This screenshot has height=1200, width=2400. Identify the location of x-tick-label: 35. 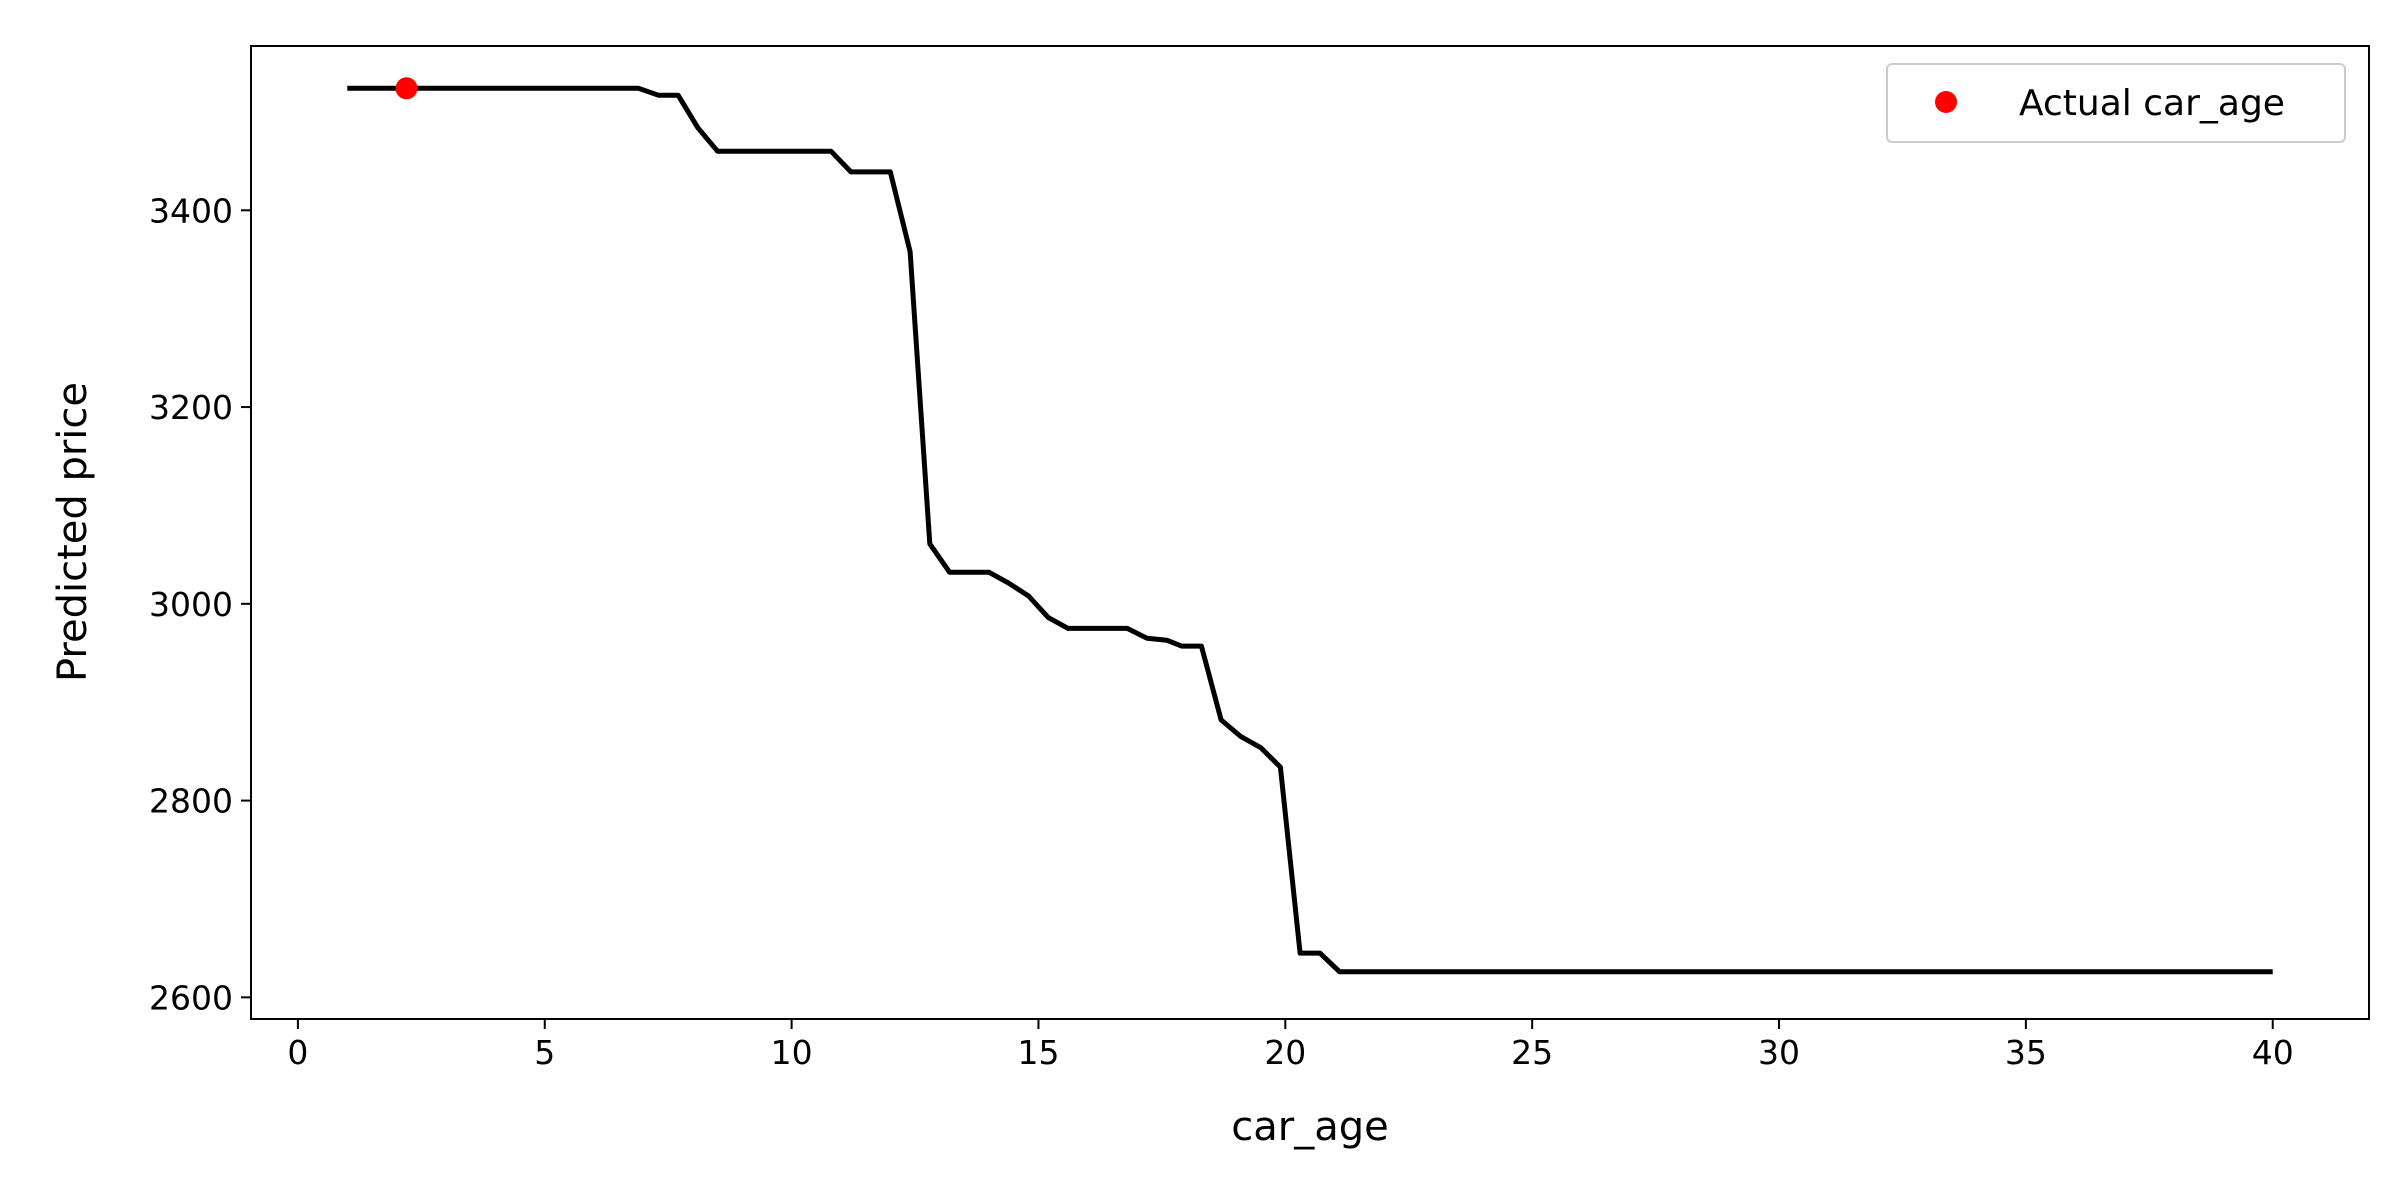
(2026, 1052).